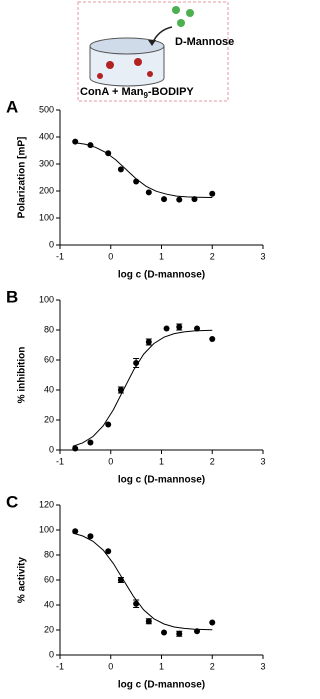 This screenshot has height=699, width=320. Describe the element at coordinates (112, 92) in the screenshot. I see `complex-label-main: ConA + Man` at that location.